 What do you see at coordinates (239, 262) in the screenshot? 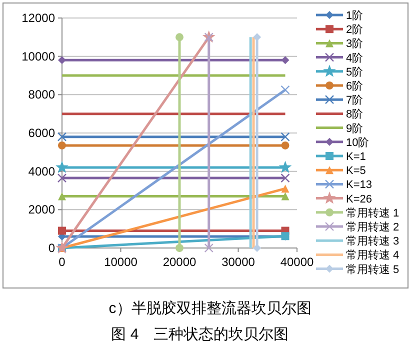
I see `x-tick-label: 30000` at bounding box center [239, 262].